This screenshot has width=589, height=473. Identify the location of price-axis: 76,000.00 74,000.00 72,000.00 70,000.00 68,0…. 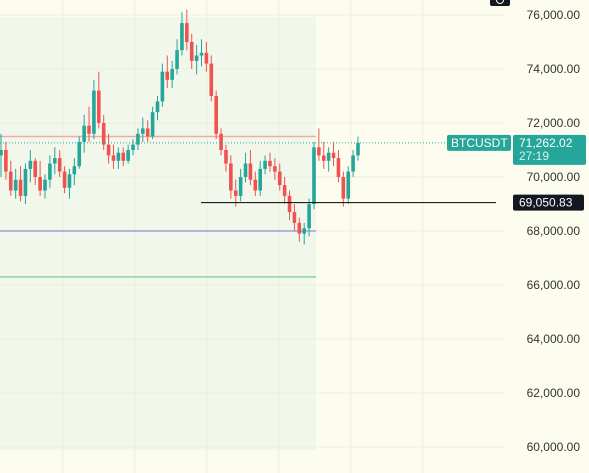
(554, 231).